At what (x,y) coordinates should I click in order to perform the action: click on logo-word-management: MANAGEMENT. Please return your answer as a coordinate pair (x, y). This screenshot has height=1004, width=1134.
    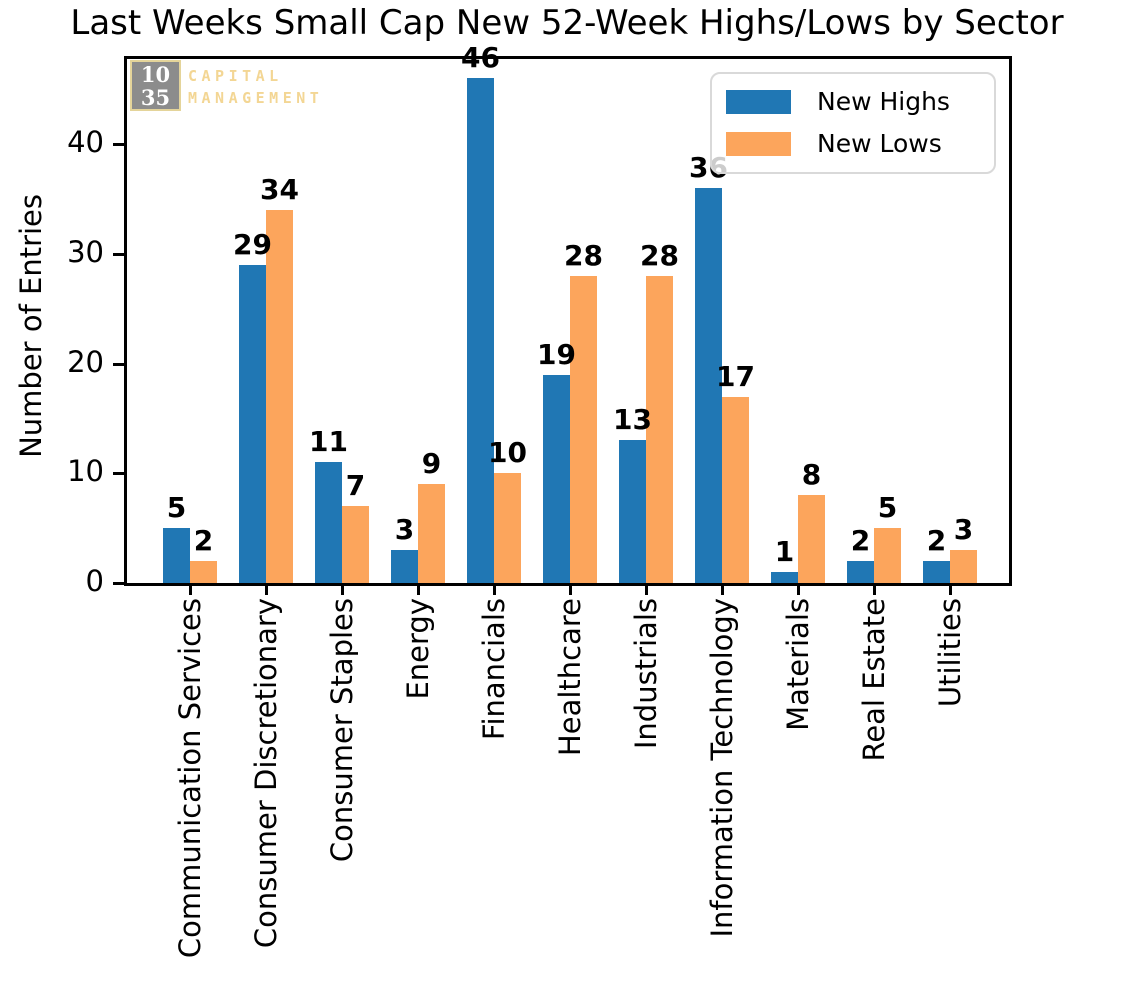
    Looking at the image, I should click on (256, 98).